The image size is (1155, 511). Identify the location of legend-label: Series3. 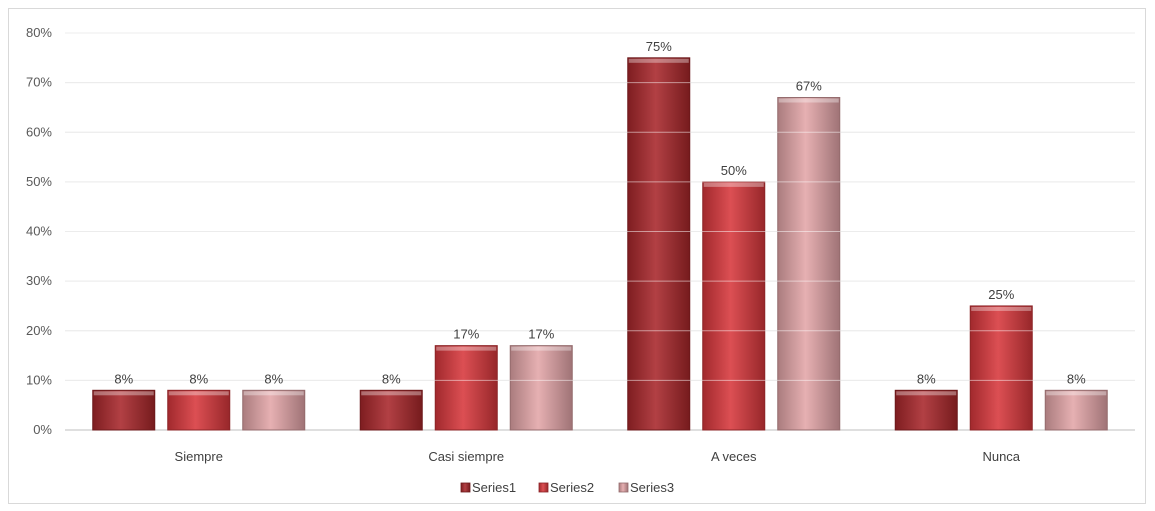
(652, 487).